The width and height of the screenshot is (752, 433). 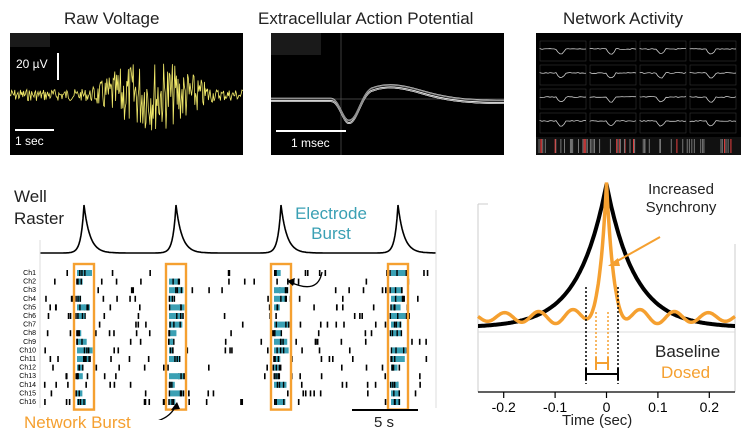 What do you see at coordinates (623, 19) in the screenshot?
I see `network-activity-title: Network Activity` at bounding box center [623, 19].